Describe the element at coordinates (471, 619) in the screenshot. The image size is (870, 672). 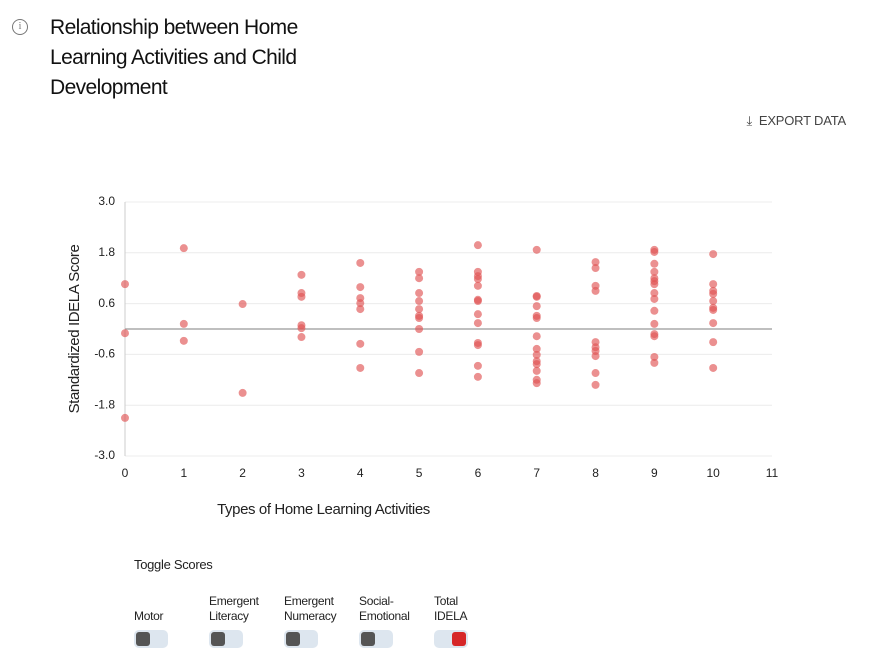
I see `toggle: Total IDELA` at that location.